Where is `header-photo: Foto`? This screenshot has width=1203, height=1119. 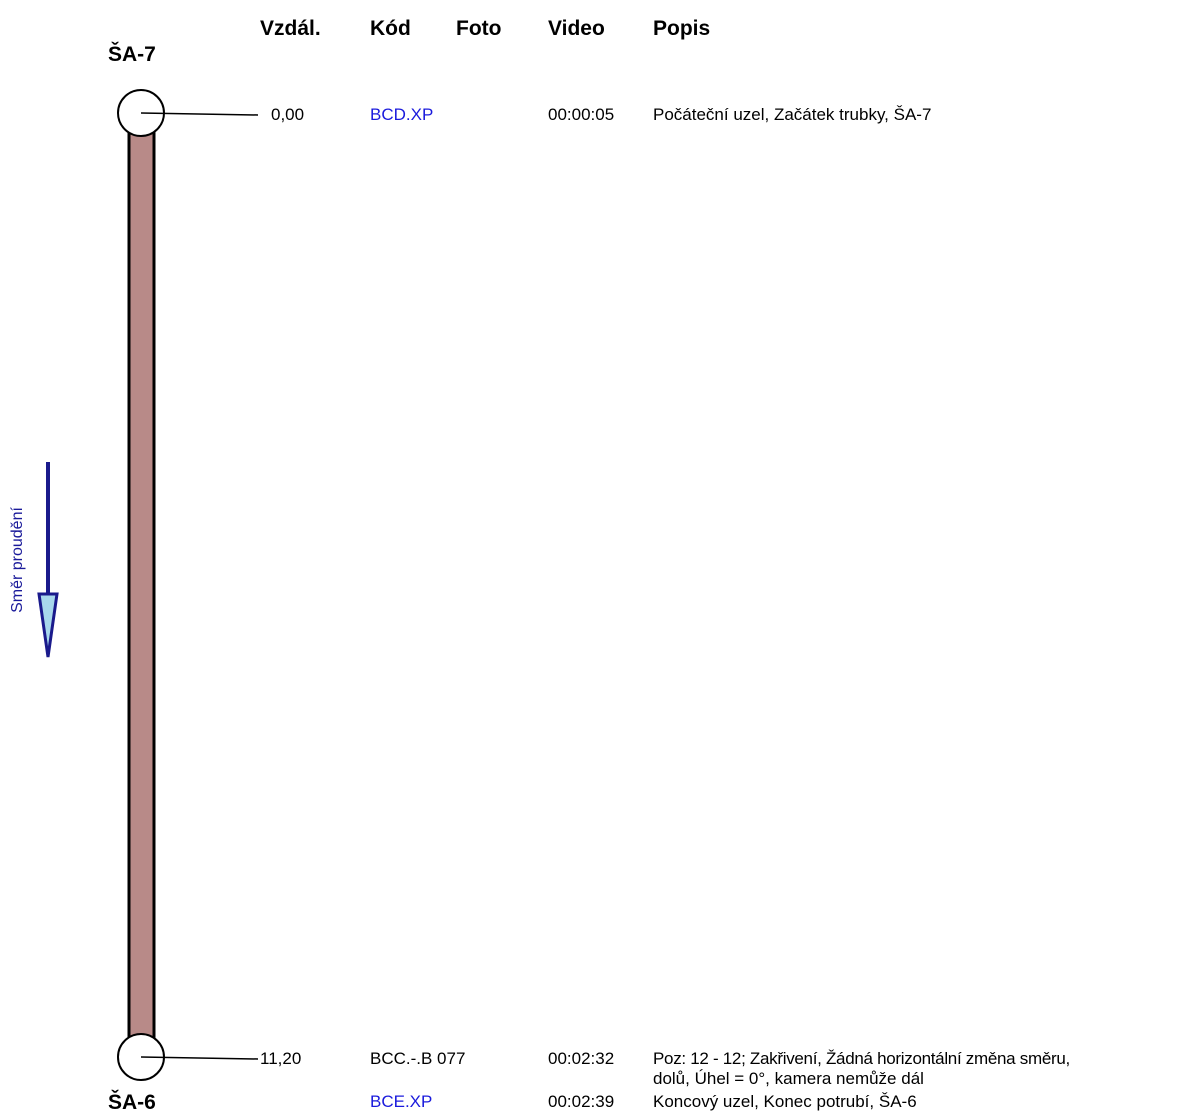 header-photo: Foto is located at coordinates (479, 28).